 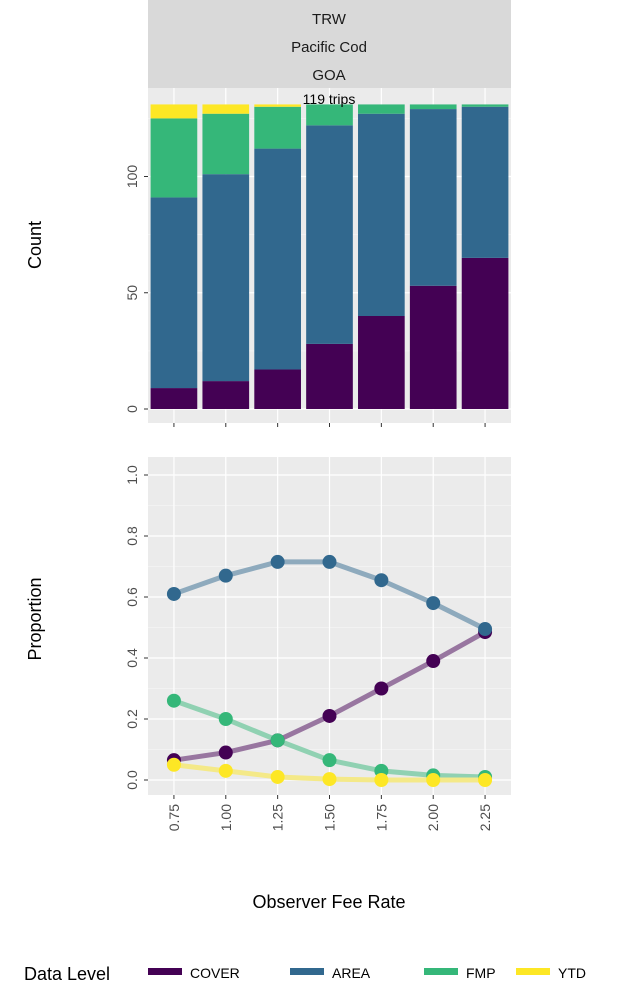 I want to click on strip-line-1: TRW, so click(x=329, y=19).